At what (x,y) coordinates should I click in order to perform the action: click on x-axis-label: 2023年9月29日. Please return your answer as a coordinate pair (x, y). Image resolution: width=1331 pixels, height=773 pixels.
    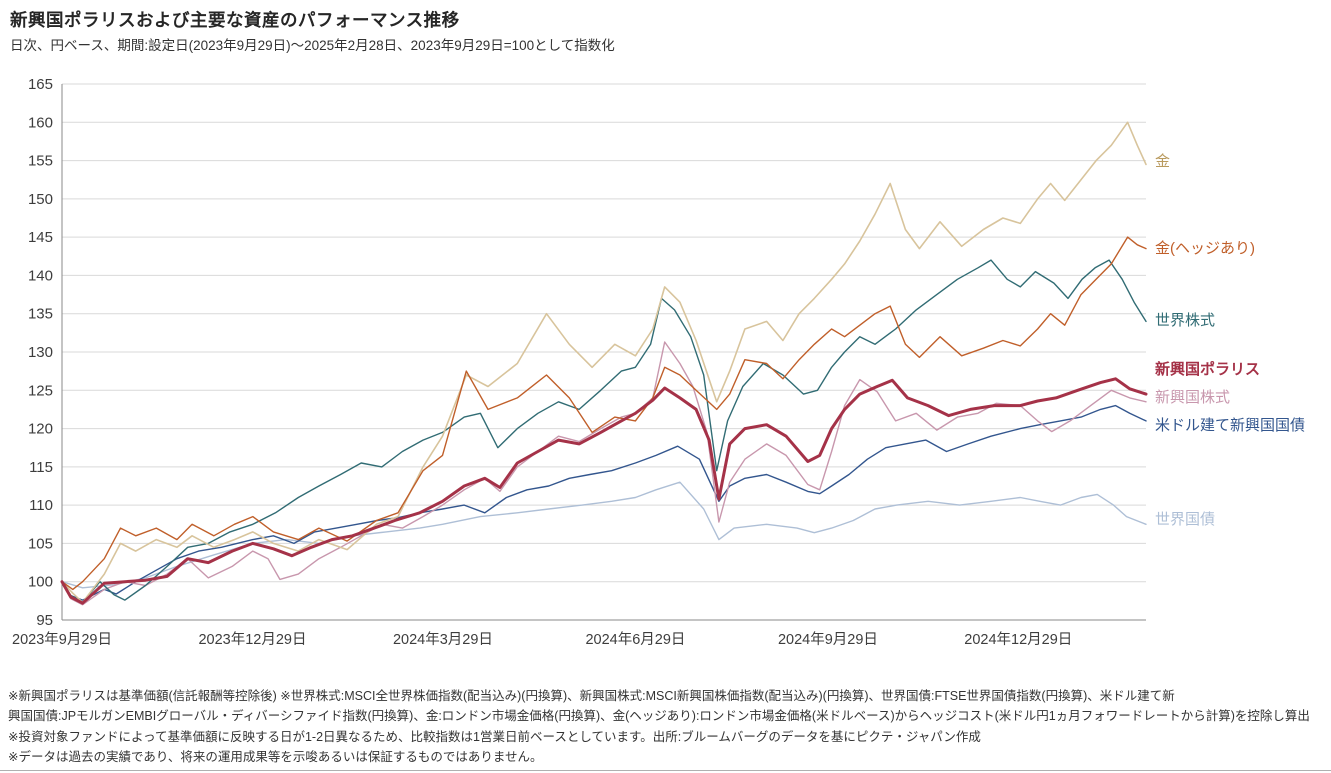
    Looking at the image, I should click on (62, 639).